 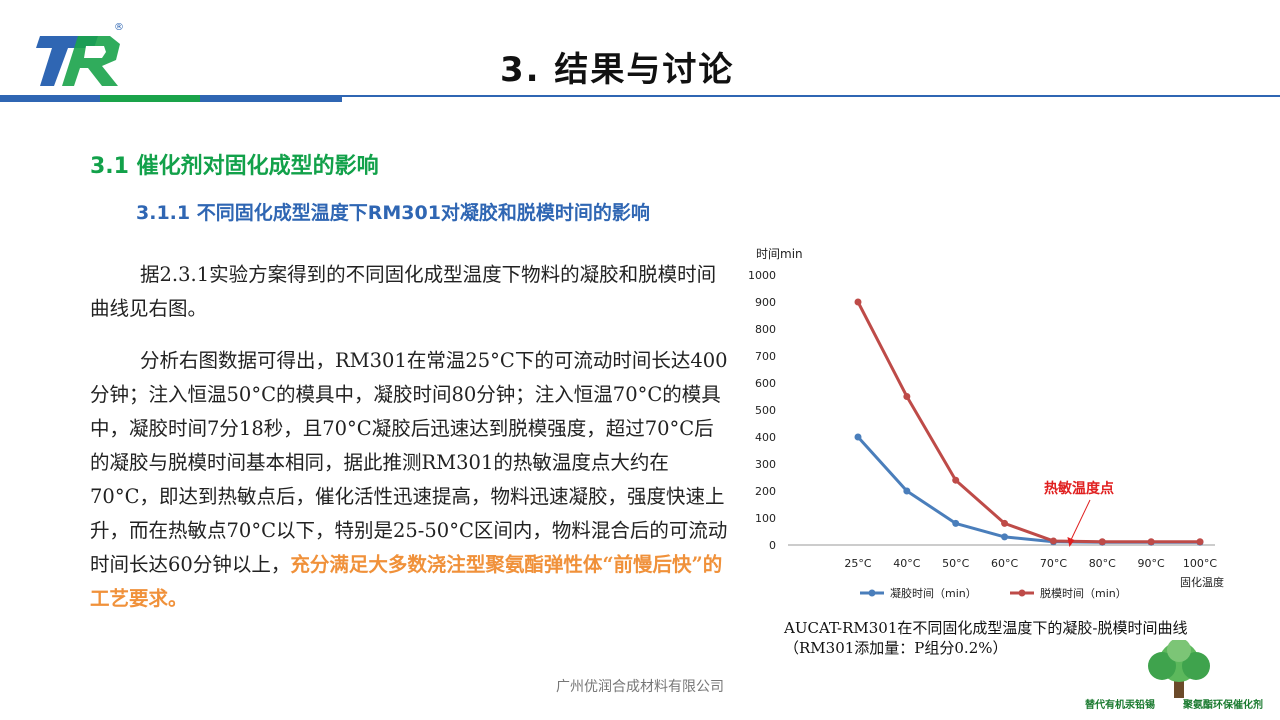 What do you see at coordinates (150, 98) in the screenshot?
I see `header-accent-green` at bounding box center [150, 98].